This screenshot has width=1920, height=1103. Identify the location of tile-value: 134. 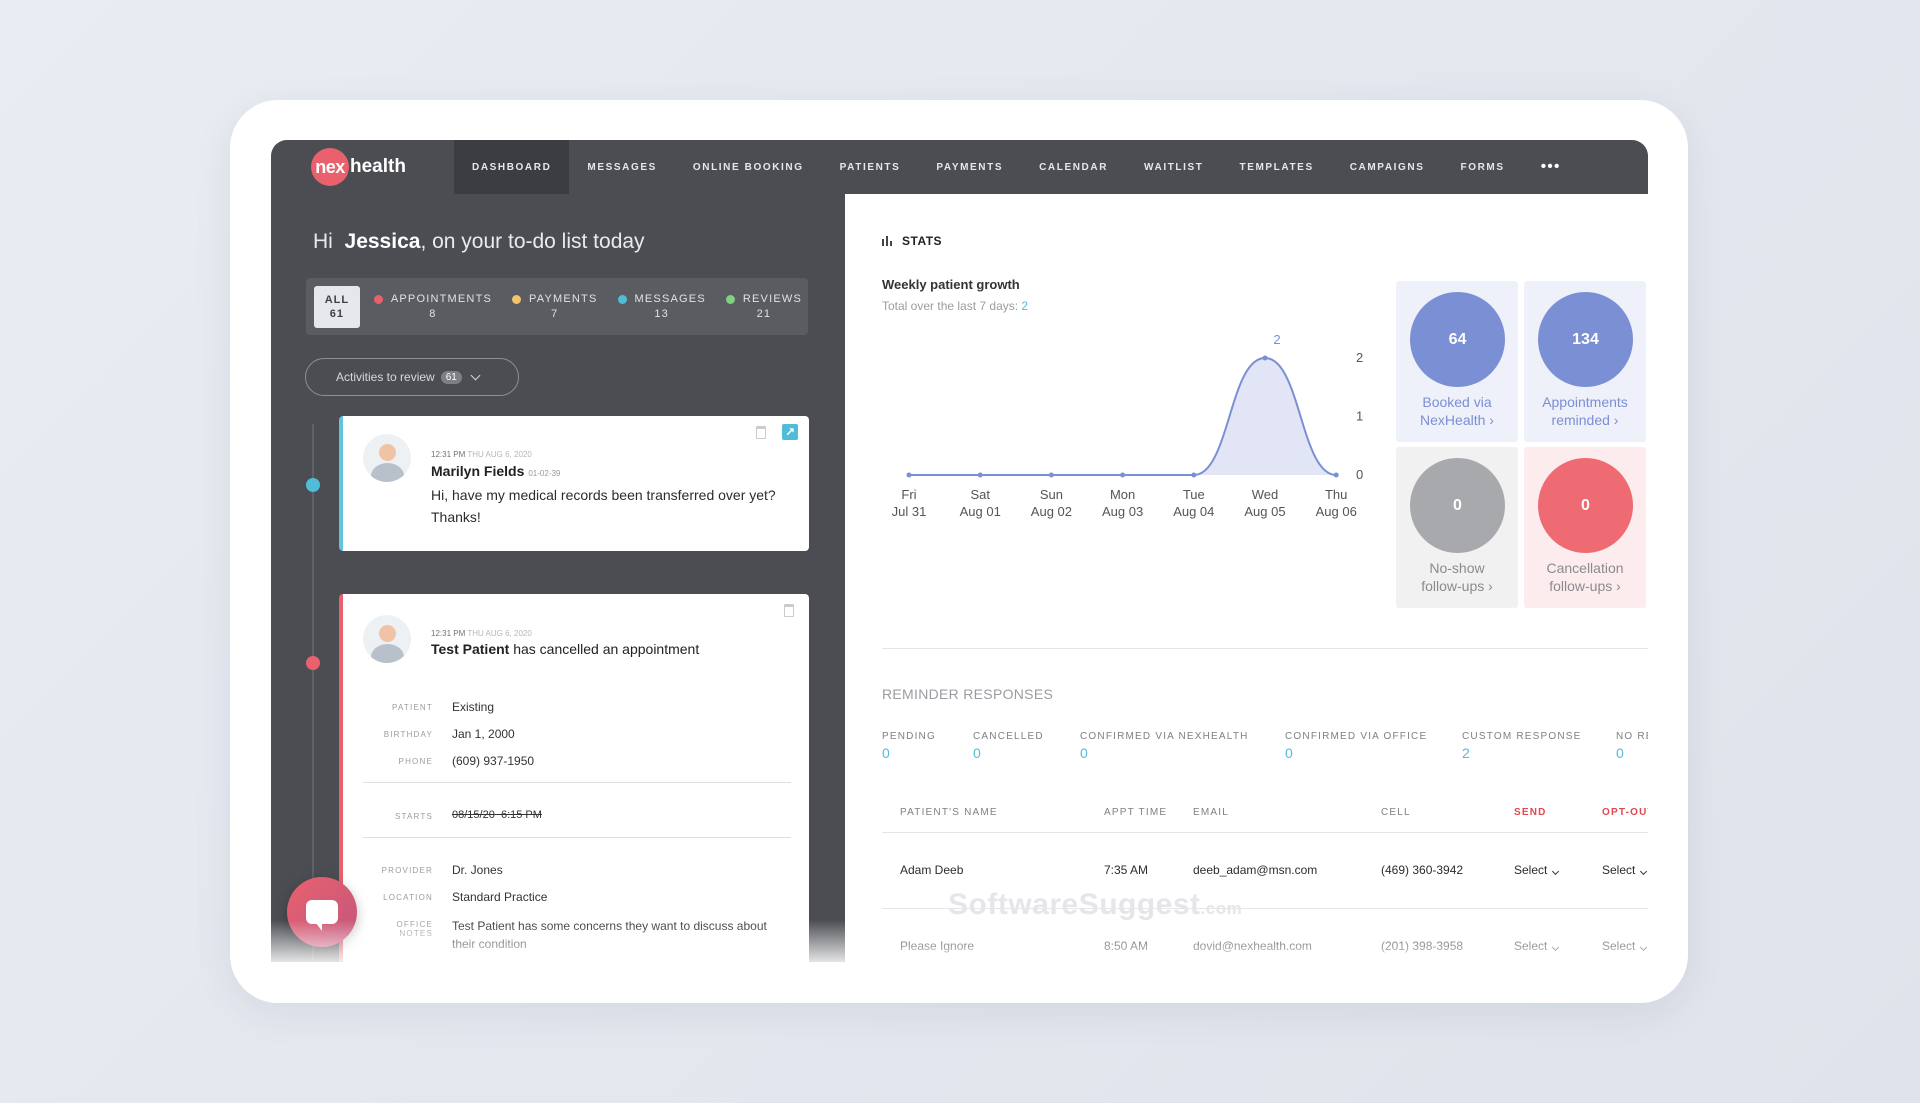
(1585, 339).